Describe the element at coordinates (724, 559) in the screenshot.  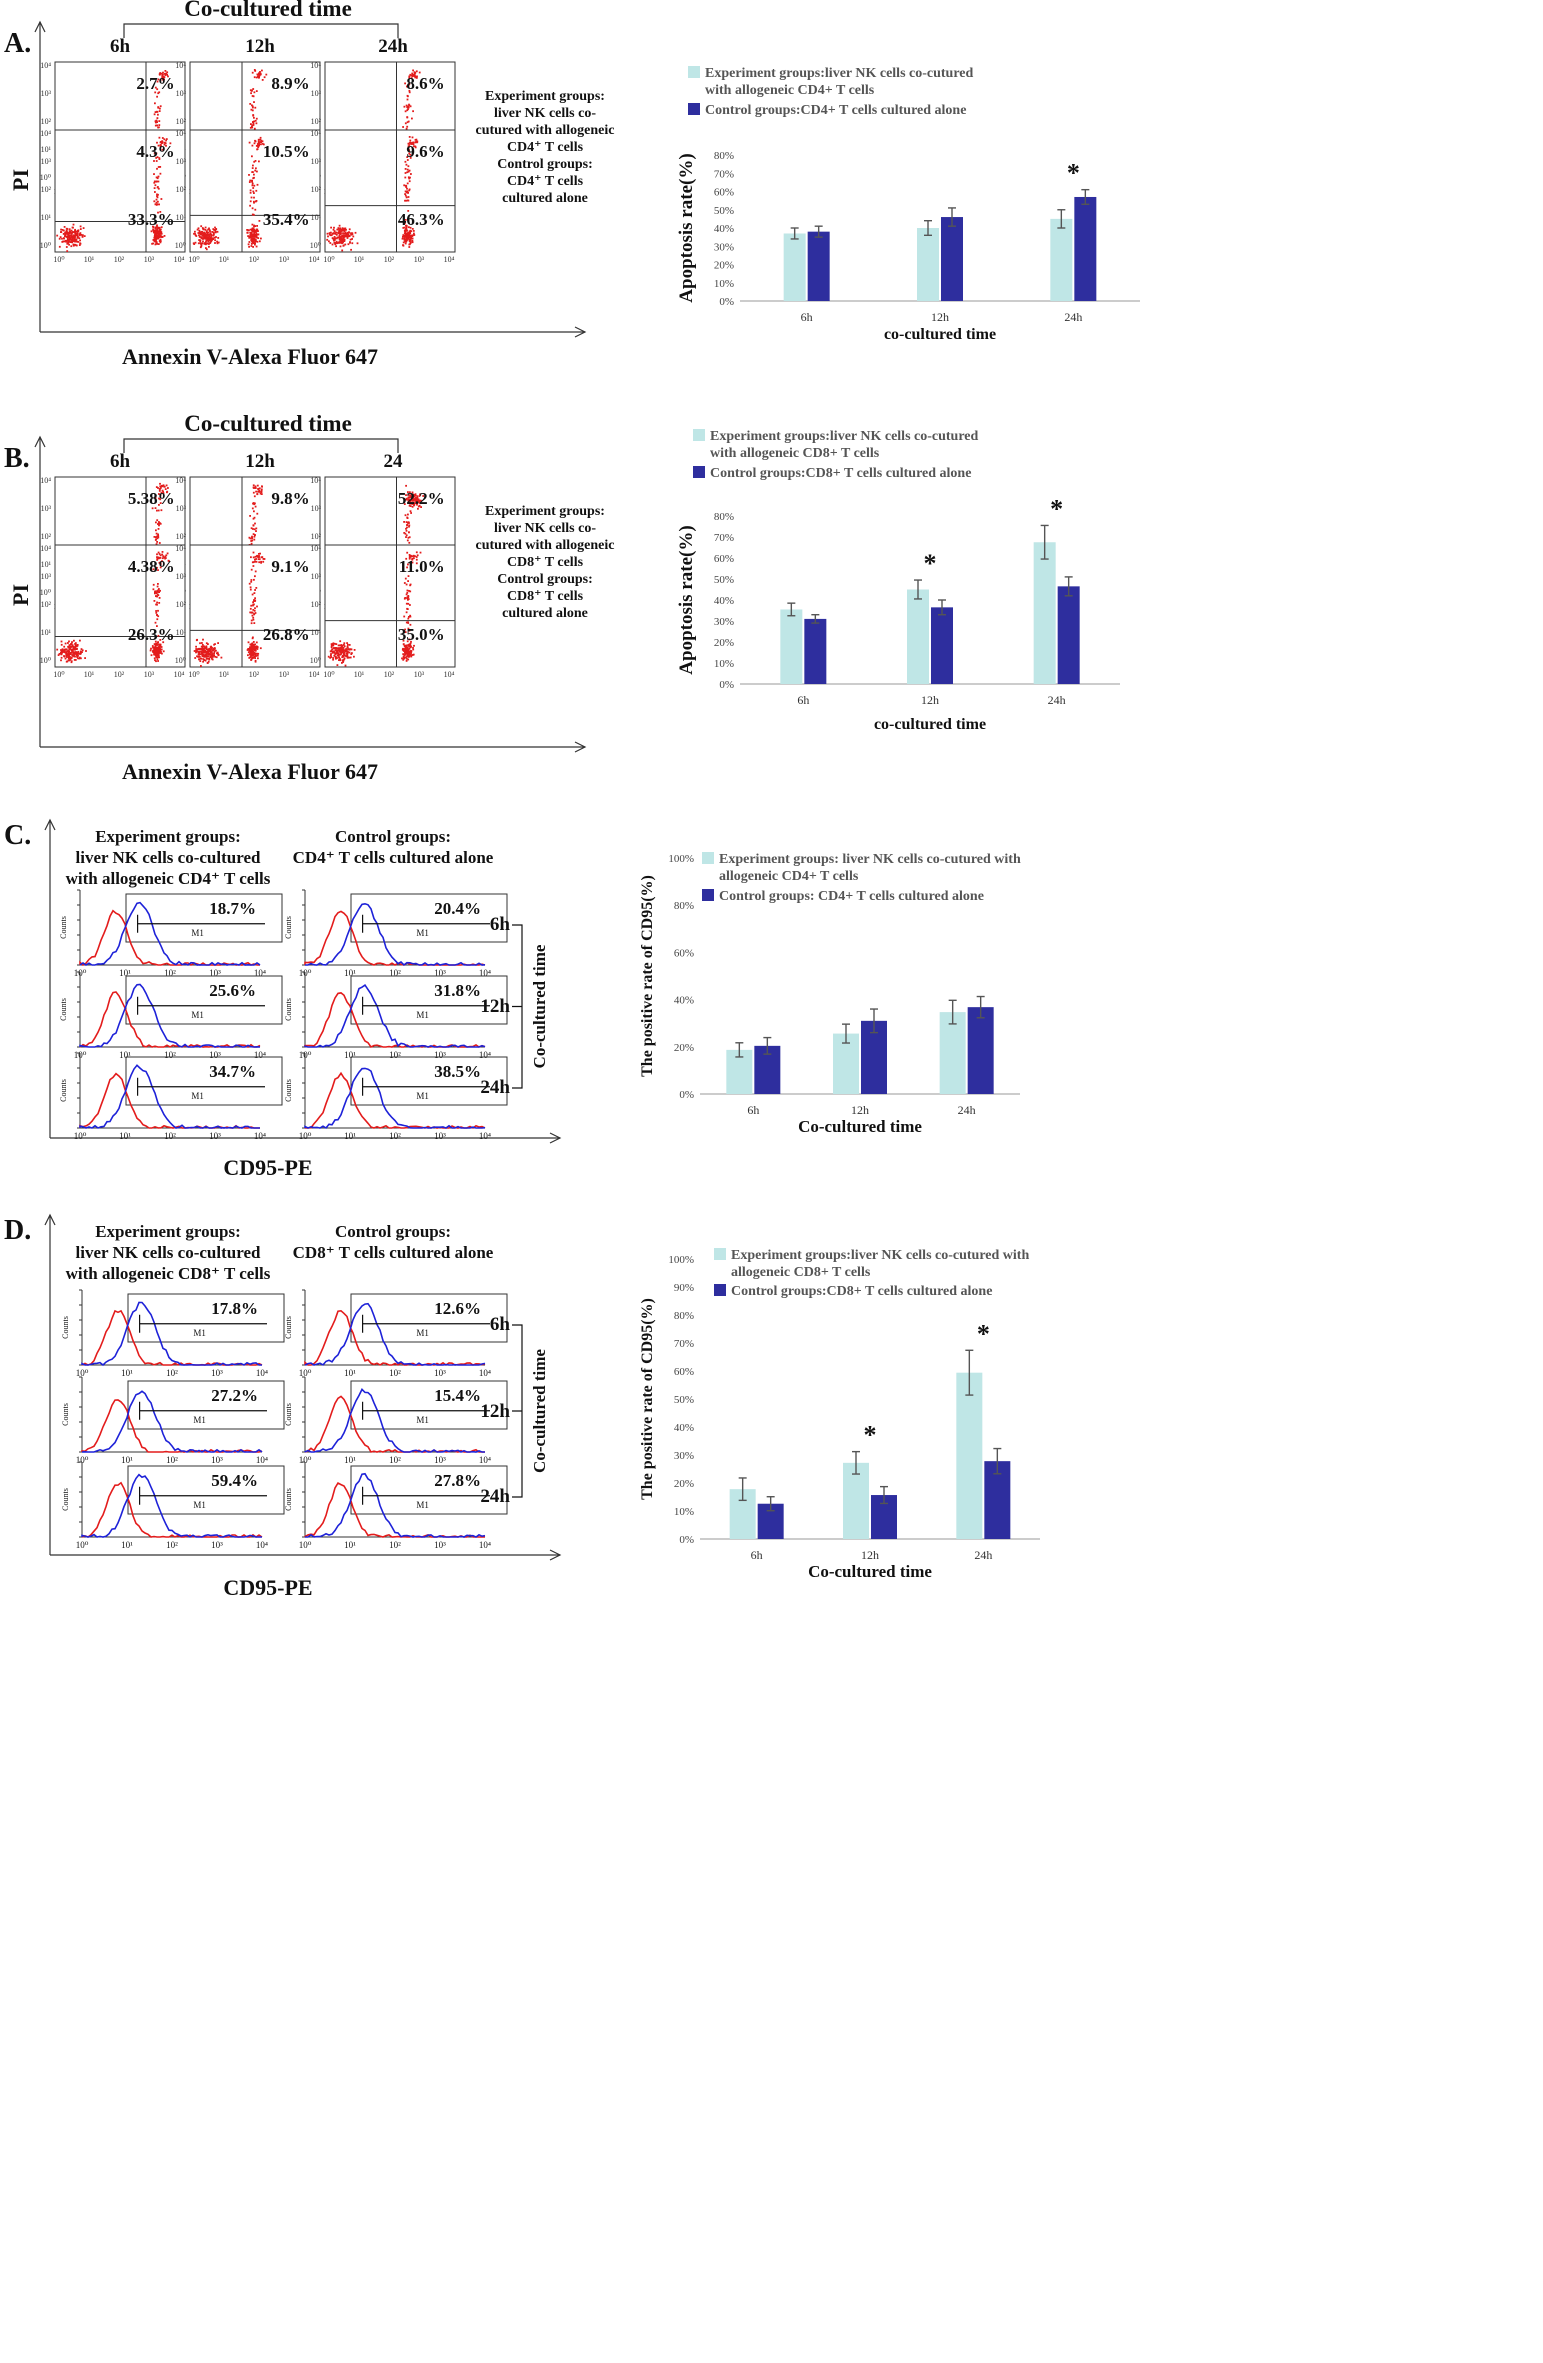
I see `y-tick-label: 60%` at that location.